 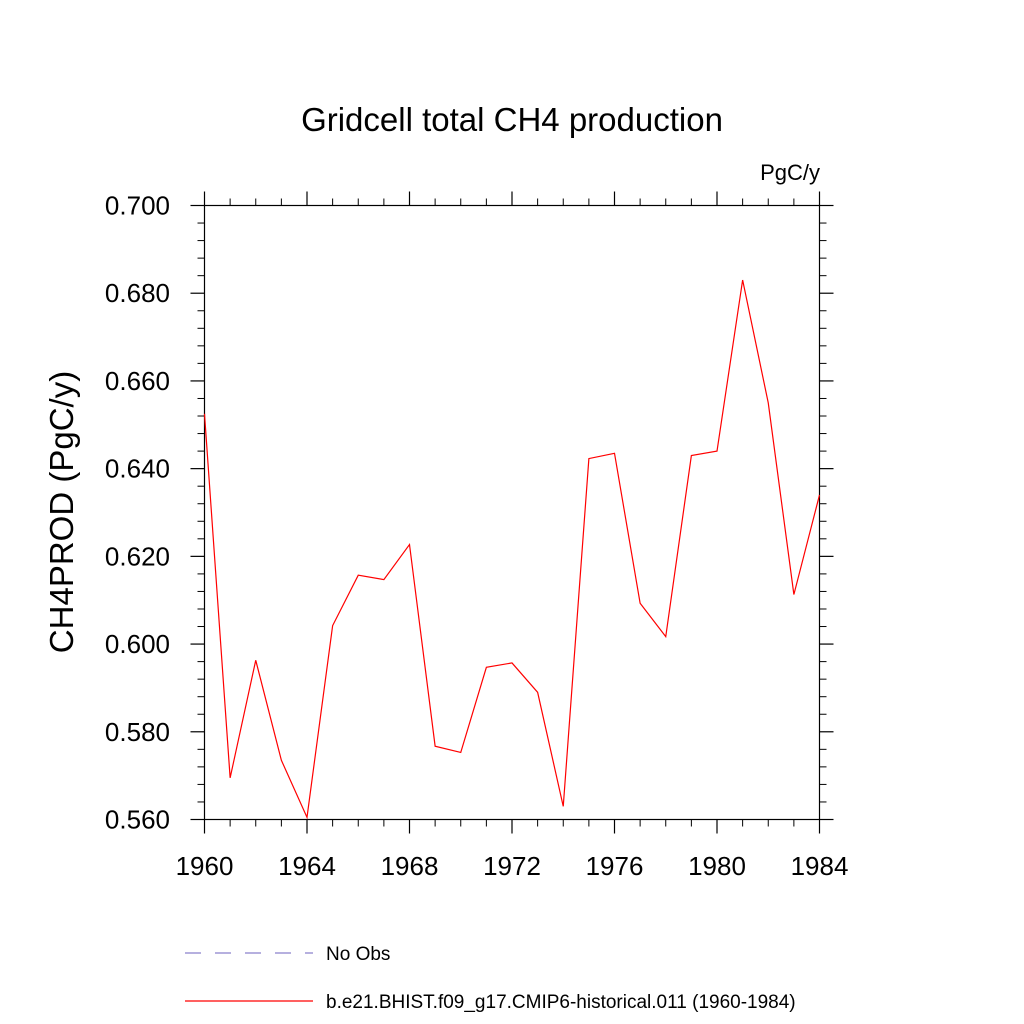 I want to click on units-label: PgC/y, so click(x=790, y=172).